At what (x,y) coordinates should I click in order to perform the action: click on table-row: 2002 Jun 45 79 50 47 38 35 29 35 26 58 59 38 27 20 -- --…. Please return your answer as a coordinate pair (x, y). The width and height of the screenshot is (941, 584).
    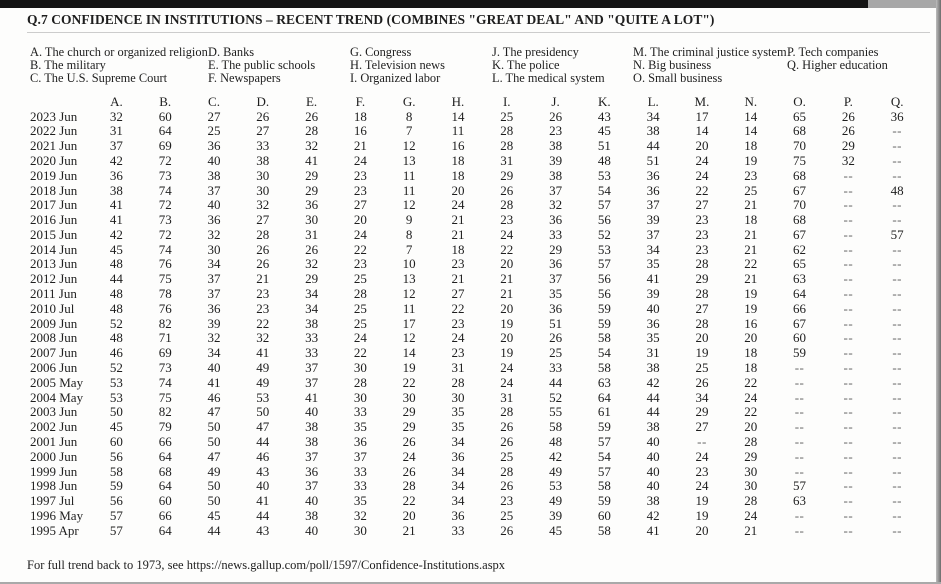
    Looking at the image, I should click on (476, 427).